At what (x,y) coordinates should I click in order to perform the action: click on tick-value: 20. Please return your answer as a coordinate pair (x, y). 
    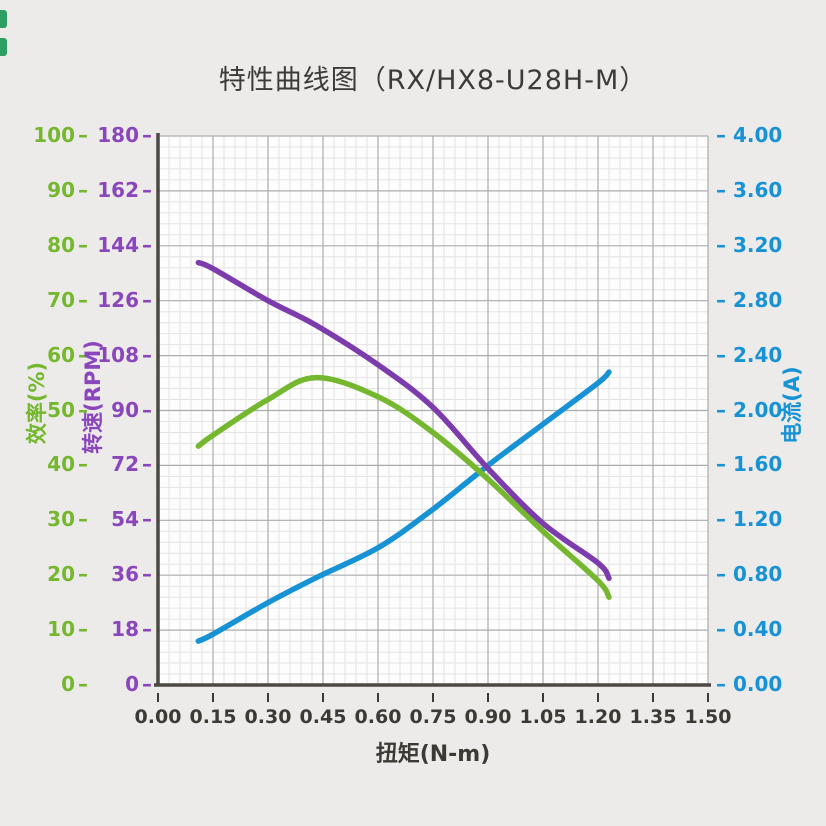
    Looking at the image, I should click on (61, 574).